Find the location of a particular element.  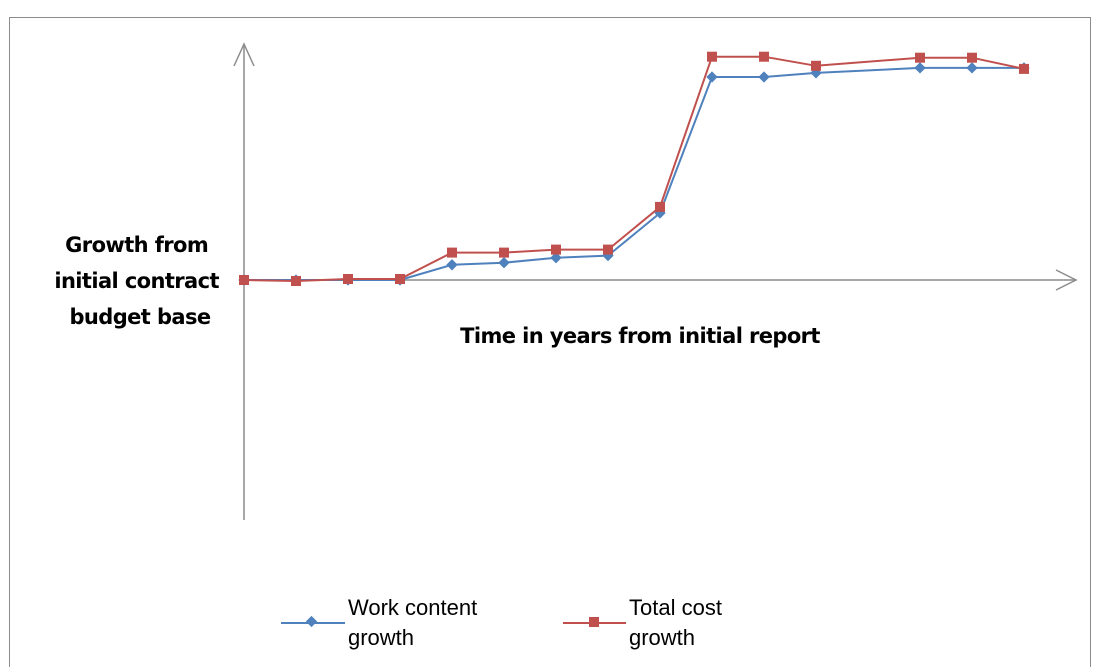

legend-label-work-content: Work content growth is located at coordinates (415, 622).